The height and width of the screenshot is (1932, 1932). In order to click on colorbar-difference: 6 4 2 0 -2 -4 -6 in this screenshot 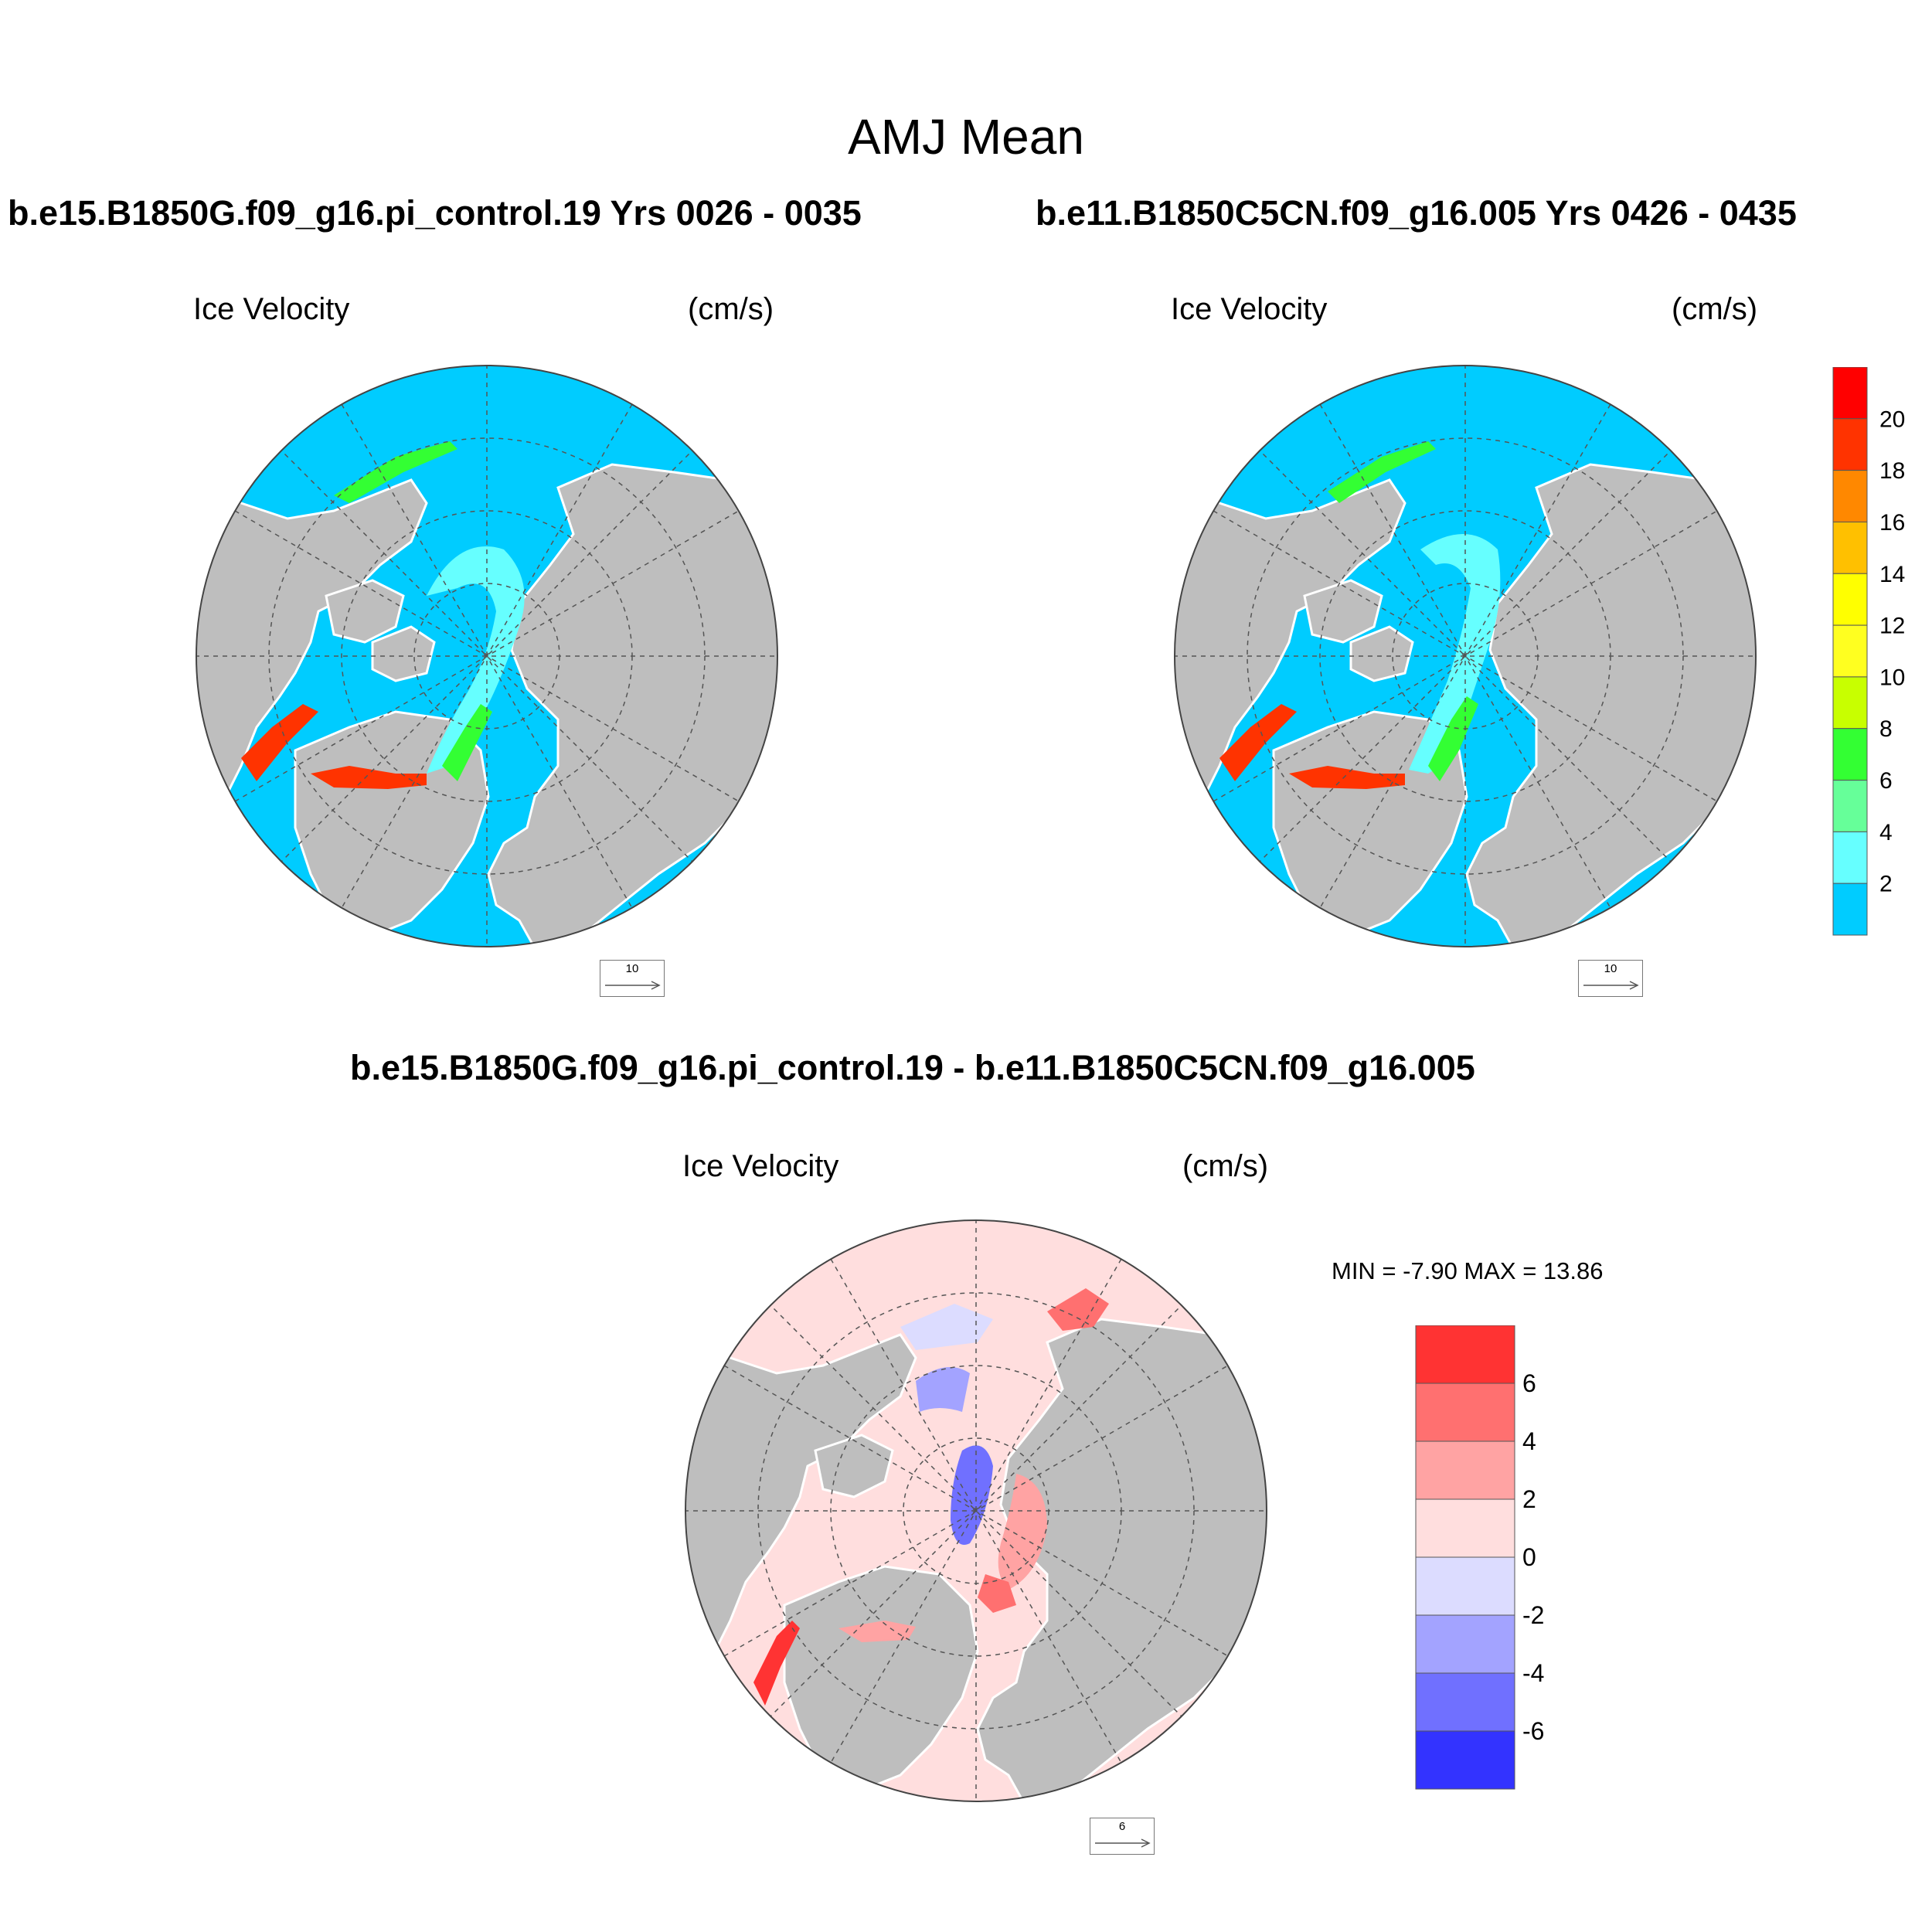, I will do `click(1480, 1558)`.